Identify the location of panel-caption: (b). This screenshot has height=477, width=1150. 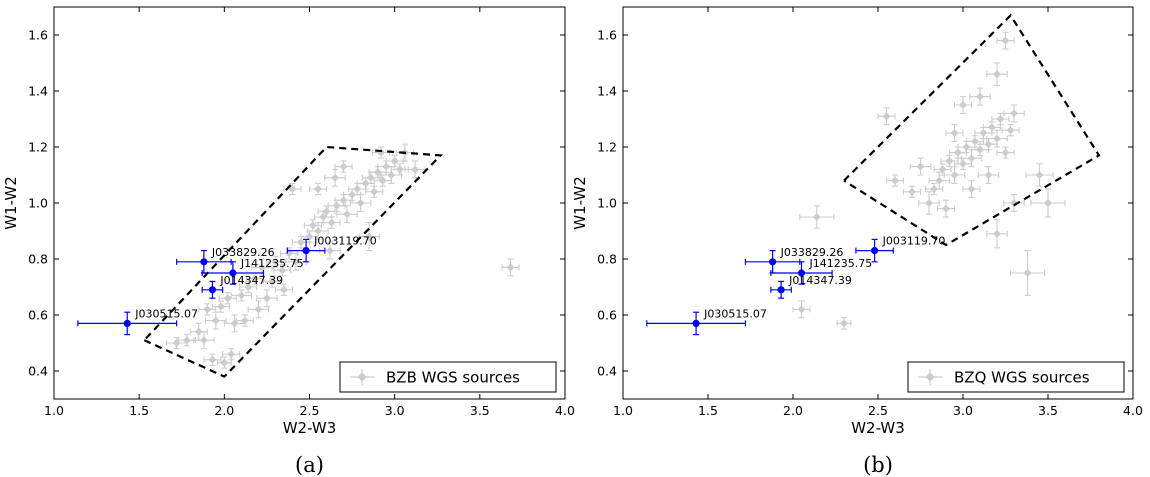
(878, 465).